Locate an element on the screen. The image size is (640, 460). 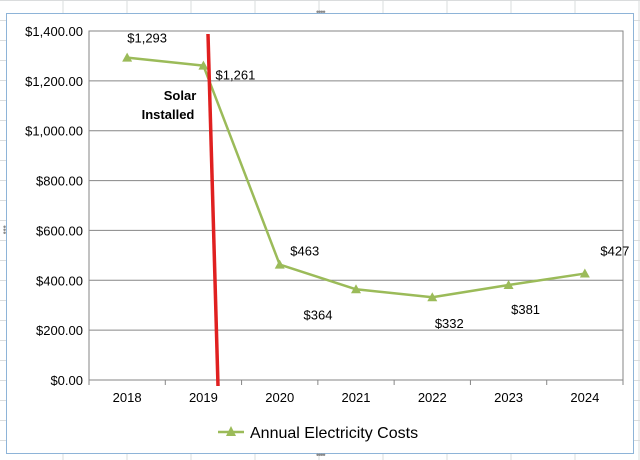
x-tick-label: 2024 is located at coordinates (584, 397).